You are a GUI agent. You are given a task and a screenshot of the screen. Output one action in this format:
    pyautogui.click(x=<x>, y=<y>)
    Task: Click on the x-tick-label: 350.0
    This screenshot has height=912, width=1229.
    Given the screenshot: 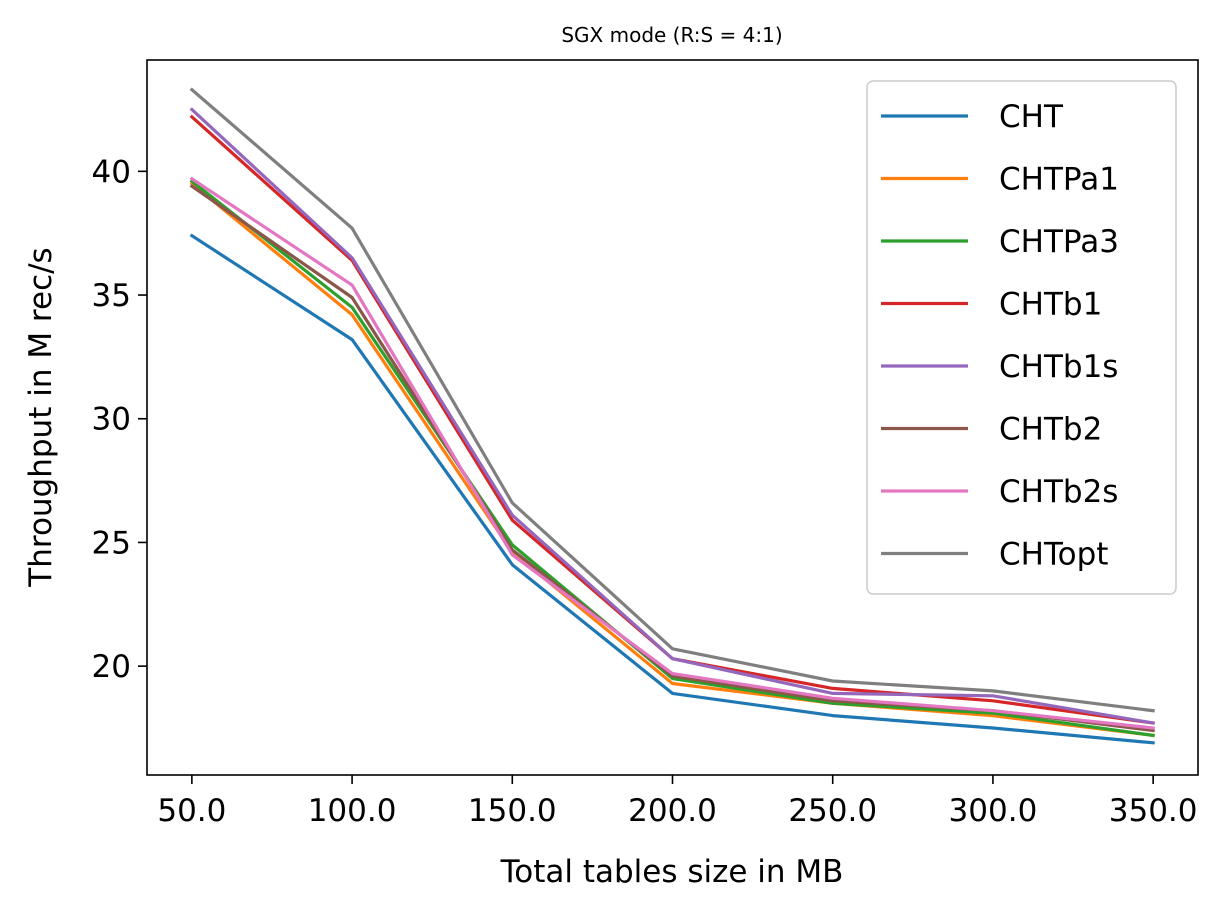 What is the action you would take?
    pyautogui.click(x=1153, y=811)
    